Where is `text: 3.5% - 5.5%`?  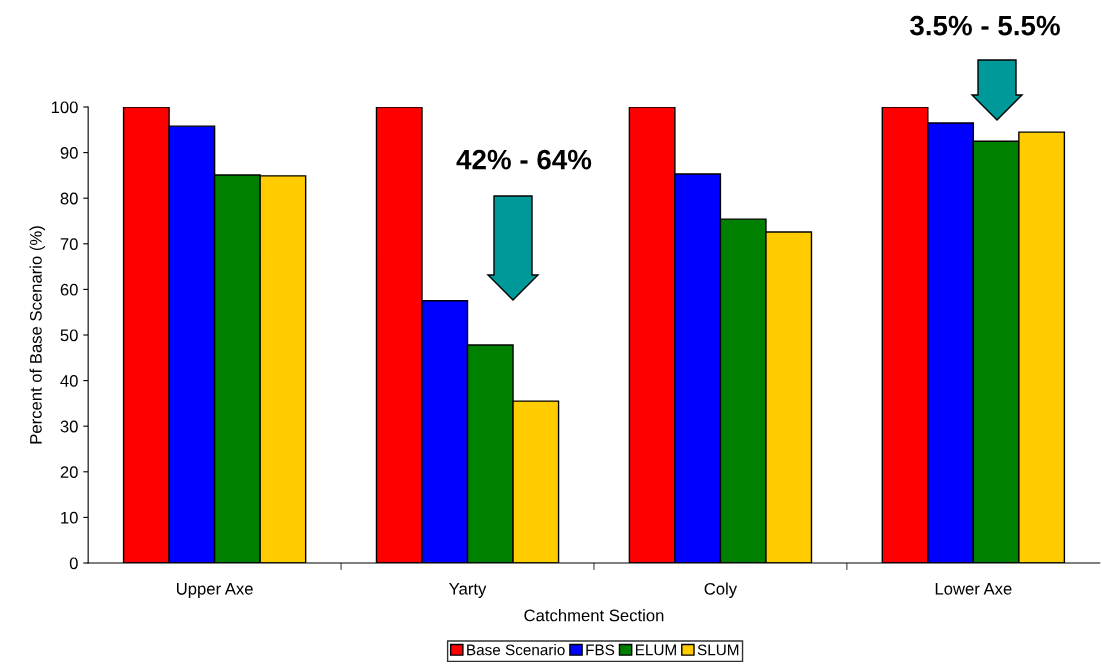
text: 3.5% - 5.5% is located at coordinates (984, 25).